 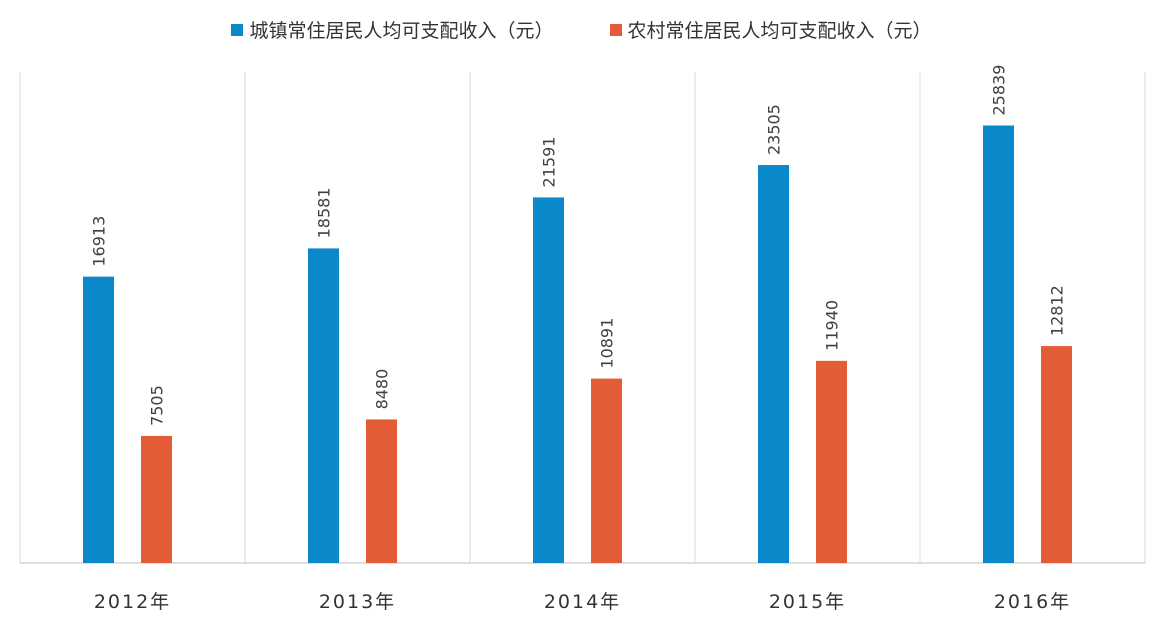 I want to click on data-label: 7505, so click(x=157, y=405).